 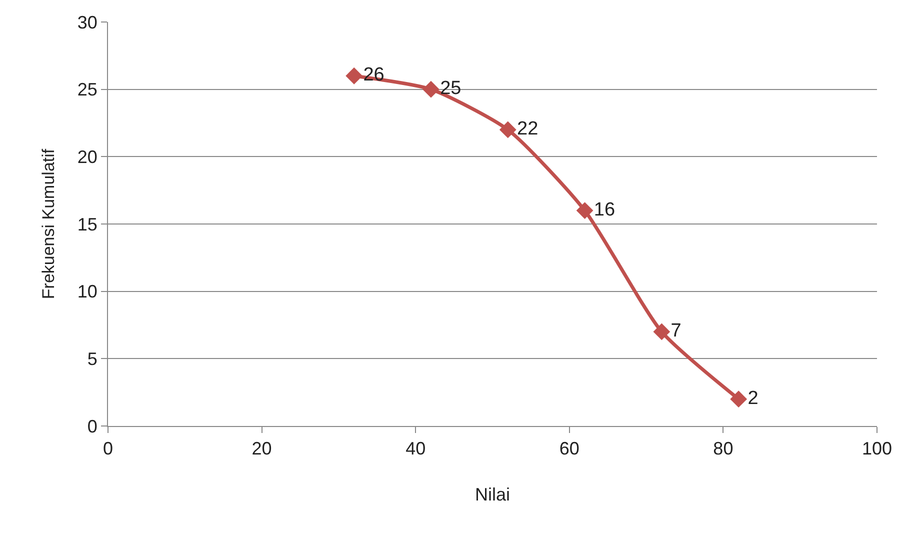 I want to click on x-tick-label: 80, so click(x=723, y=448).